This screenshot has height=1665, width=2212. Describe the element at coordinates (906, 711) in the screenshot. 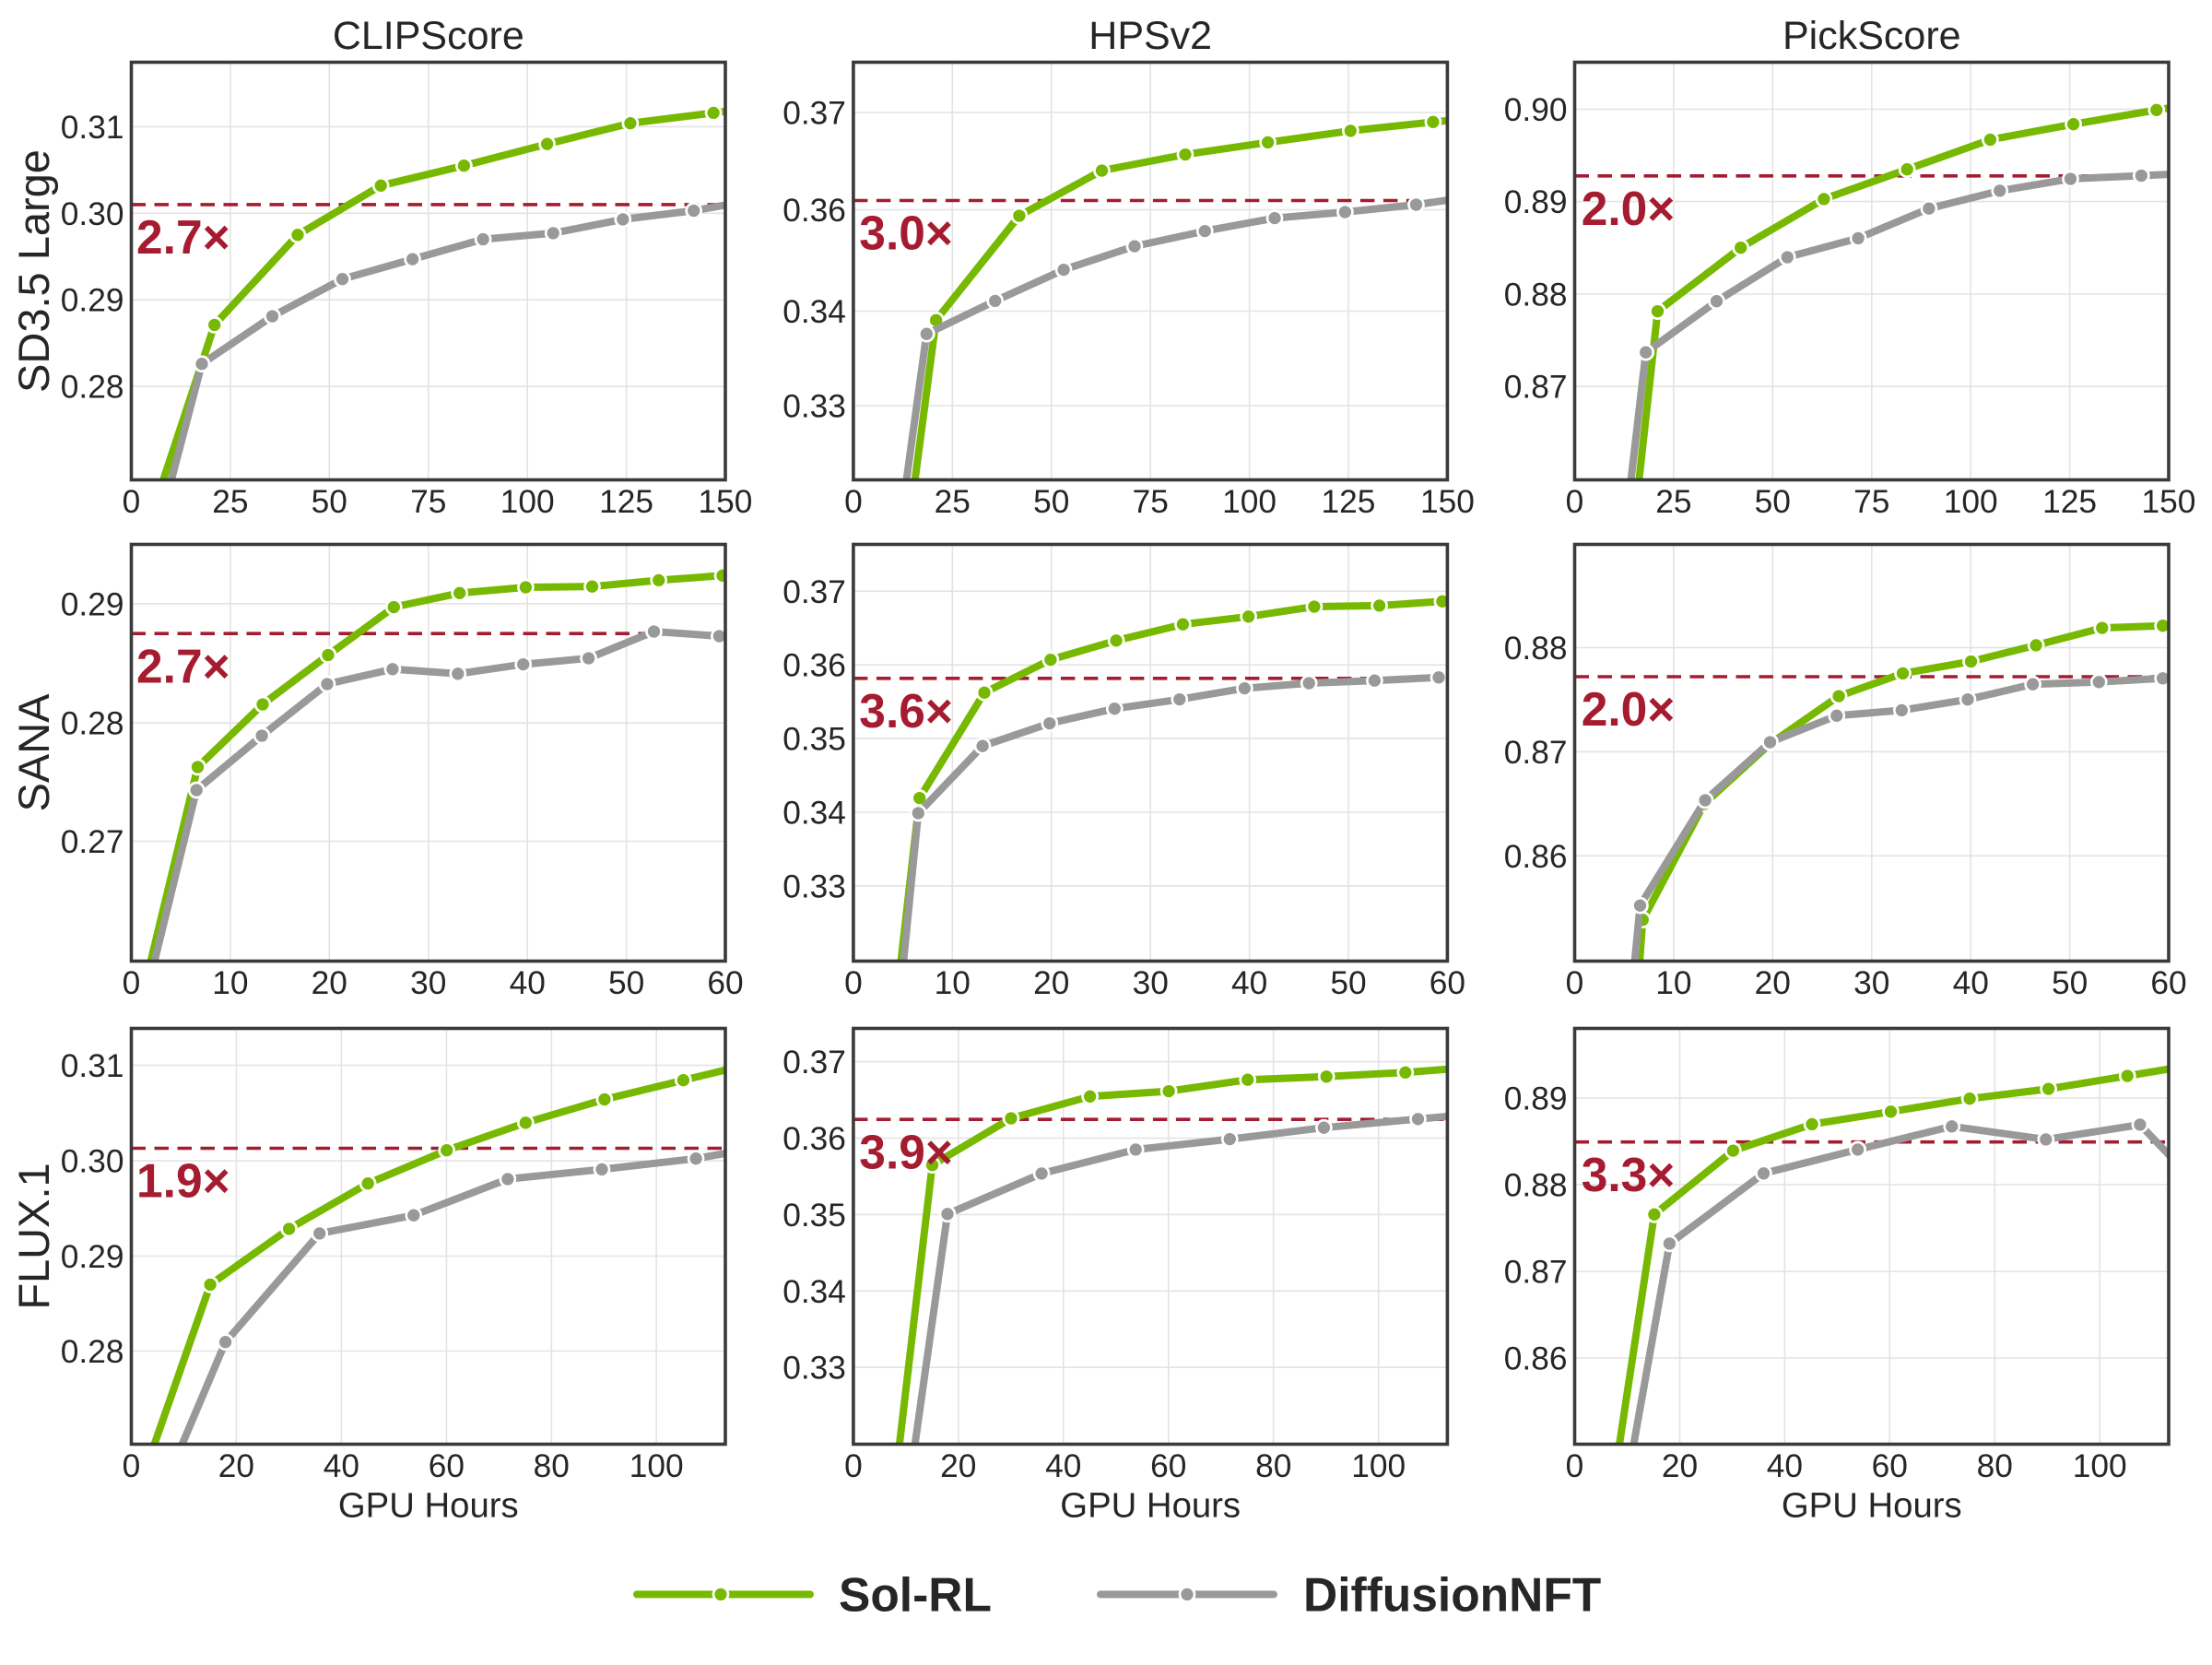

I see `svg-text: 3.6×` at that location.